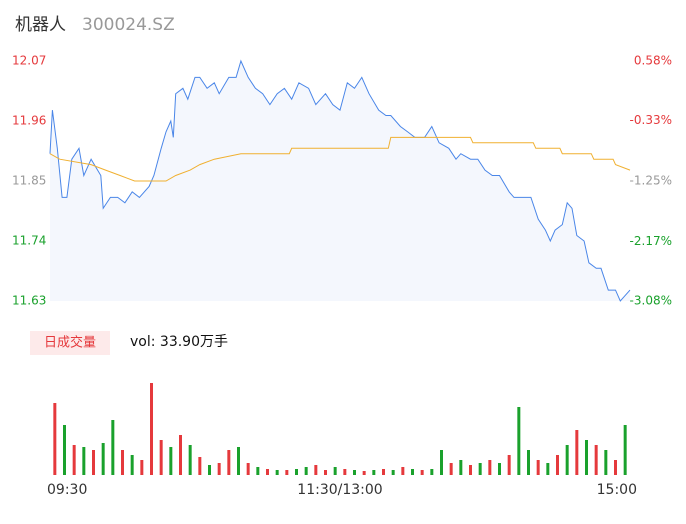 Image resolution: width=686 pixels, height=524 pixels. I want to click on y-tick-label: 12.07, so click(29, 61).